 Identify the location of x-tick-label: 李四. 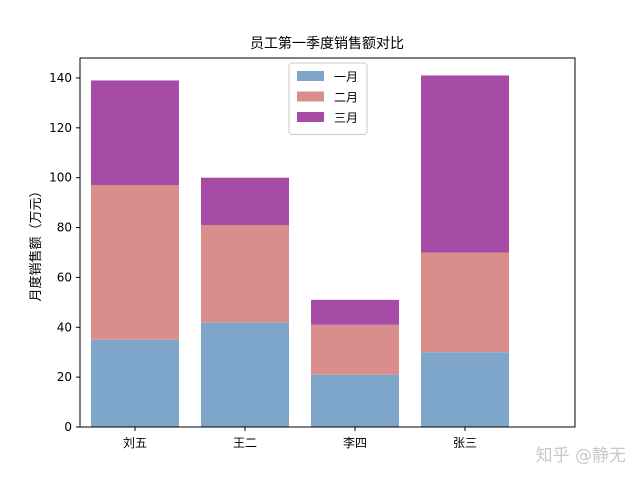
(355, 442).